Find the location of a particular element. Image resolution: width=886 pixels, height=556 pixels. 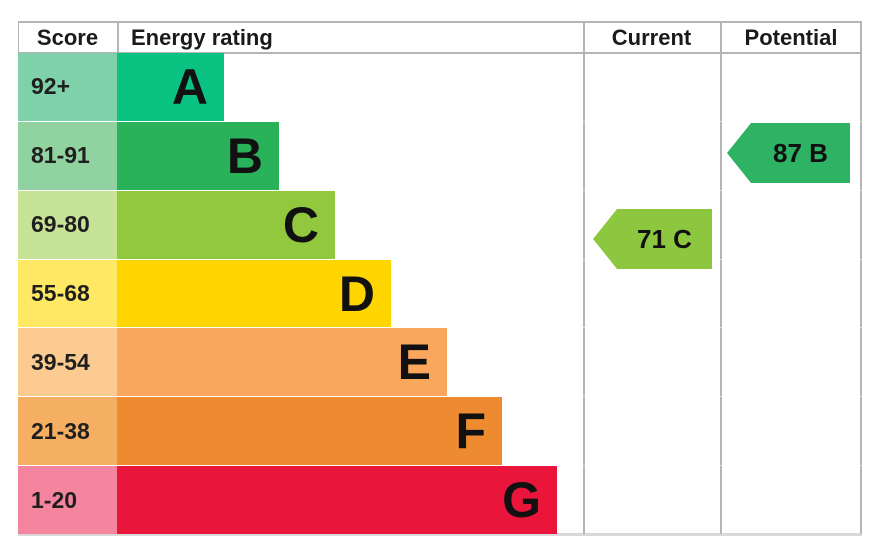

header-bottom-border is located at coordinates (440, 53).